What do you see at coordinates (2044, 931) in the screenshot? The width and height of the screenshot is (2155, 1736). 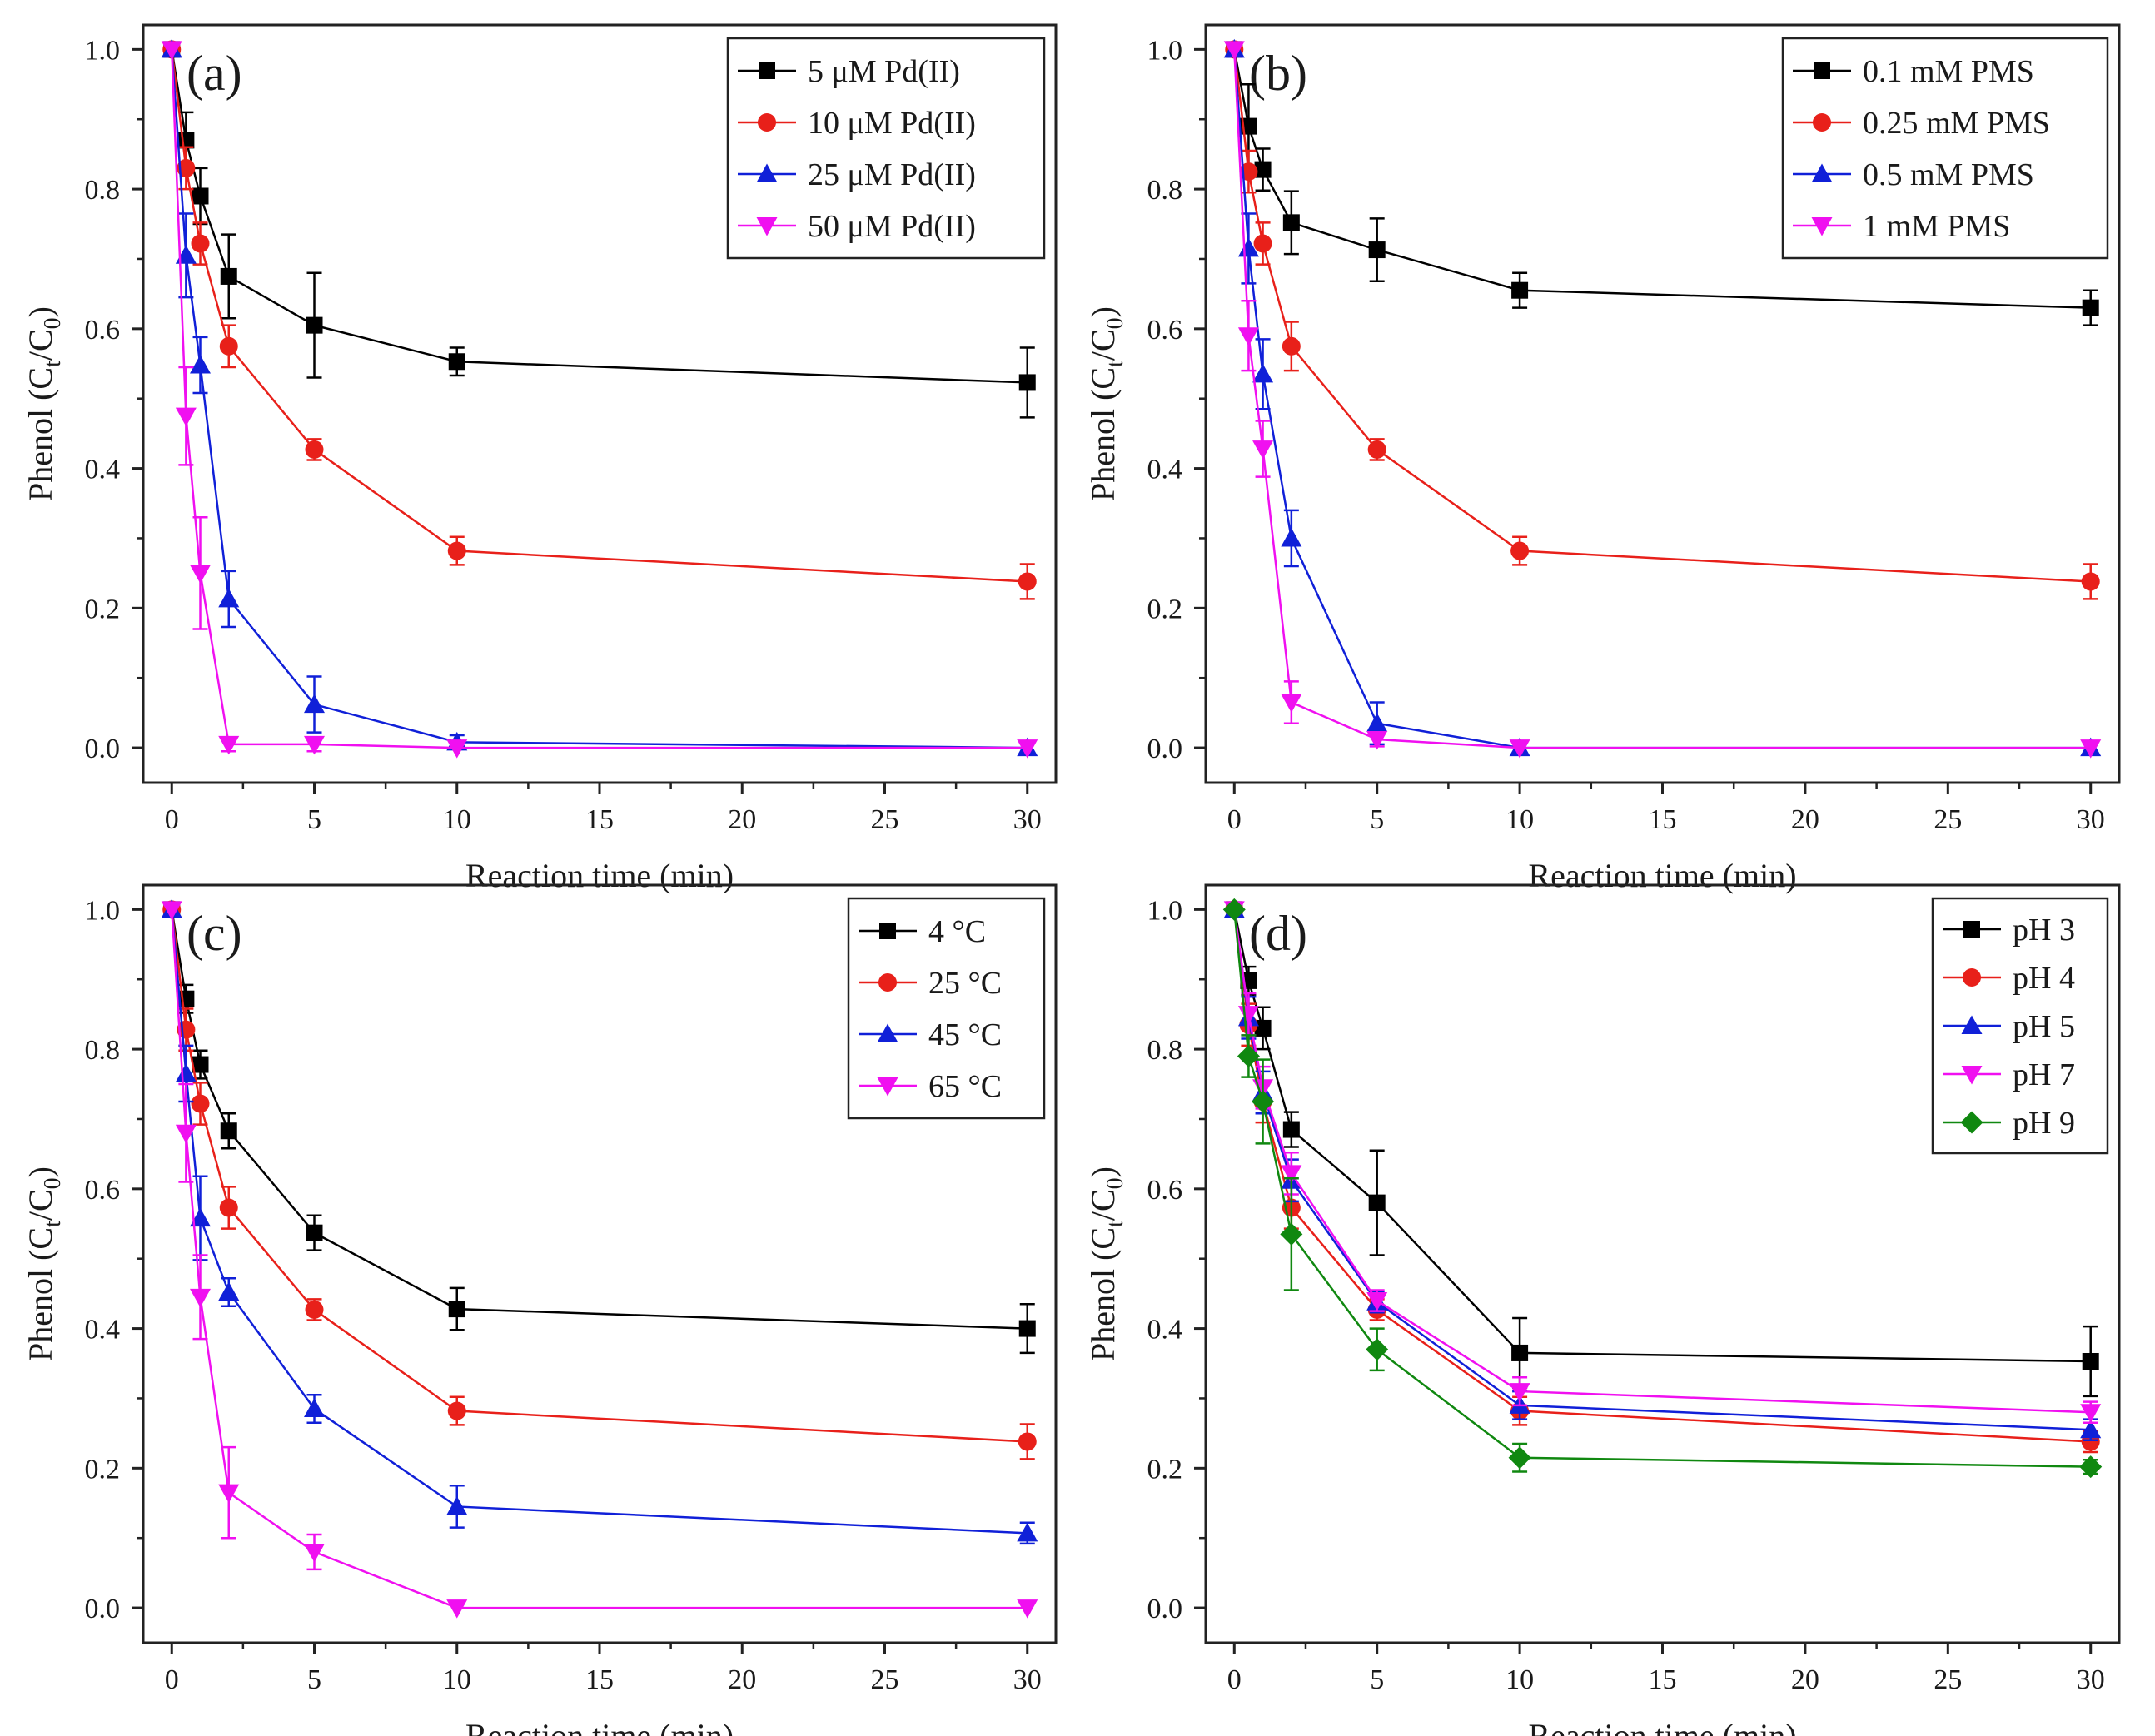 I see `legend-label: pH 3` at bounding box center [2044, 931].